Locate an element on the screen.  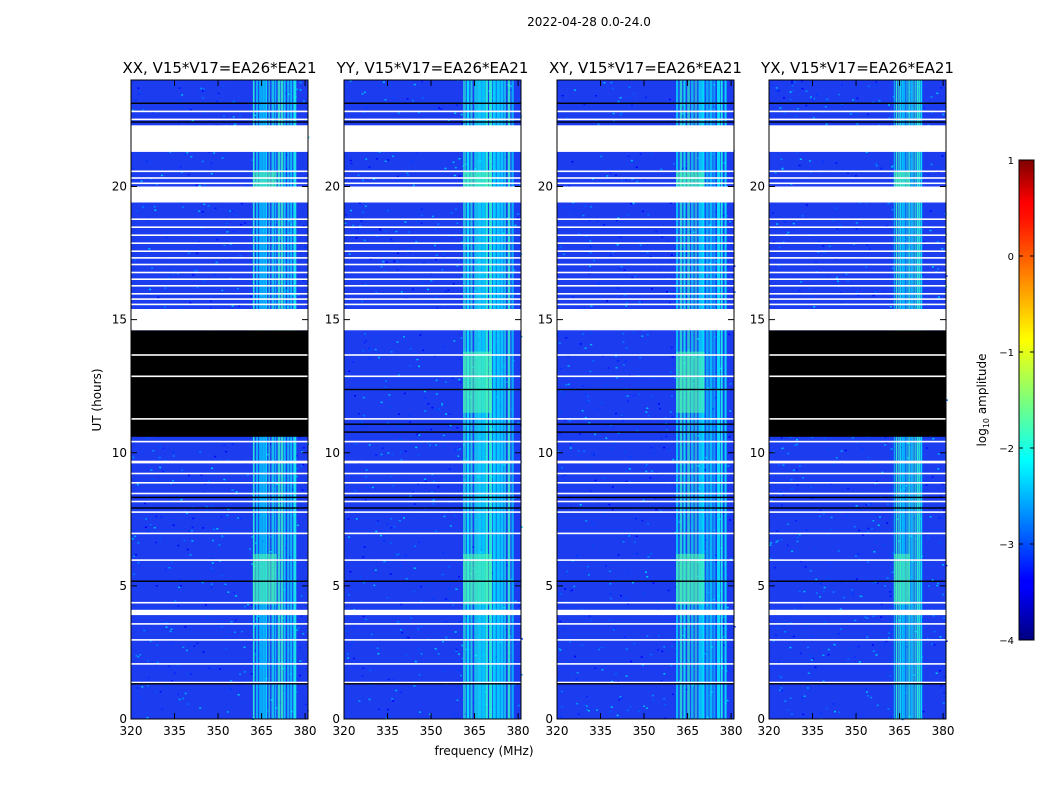
colorbar-tick-label: −3 is located at coordinates (1006, 545).